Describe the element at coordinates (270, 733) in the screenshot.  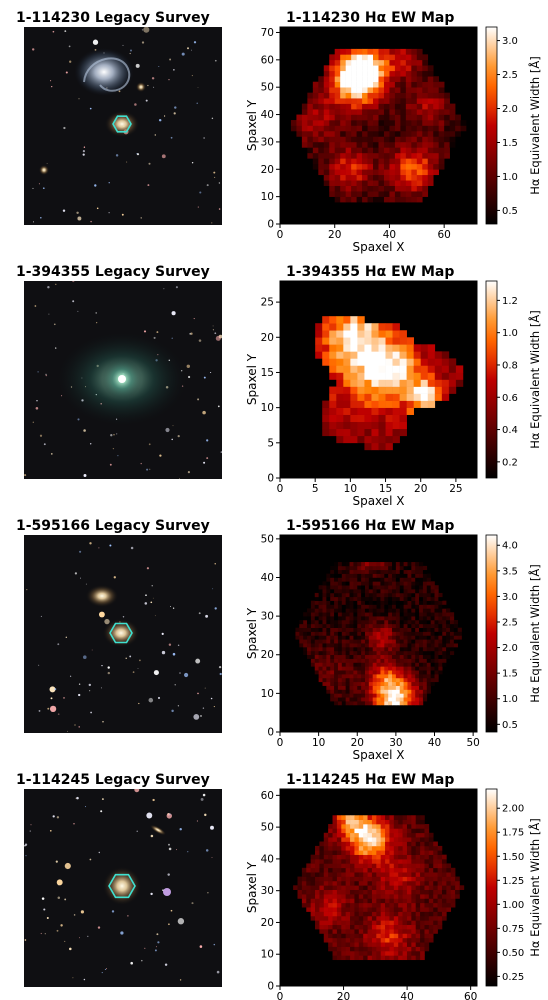
I see `y-tick-label: 0` at that location.